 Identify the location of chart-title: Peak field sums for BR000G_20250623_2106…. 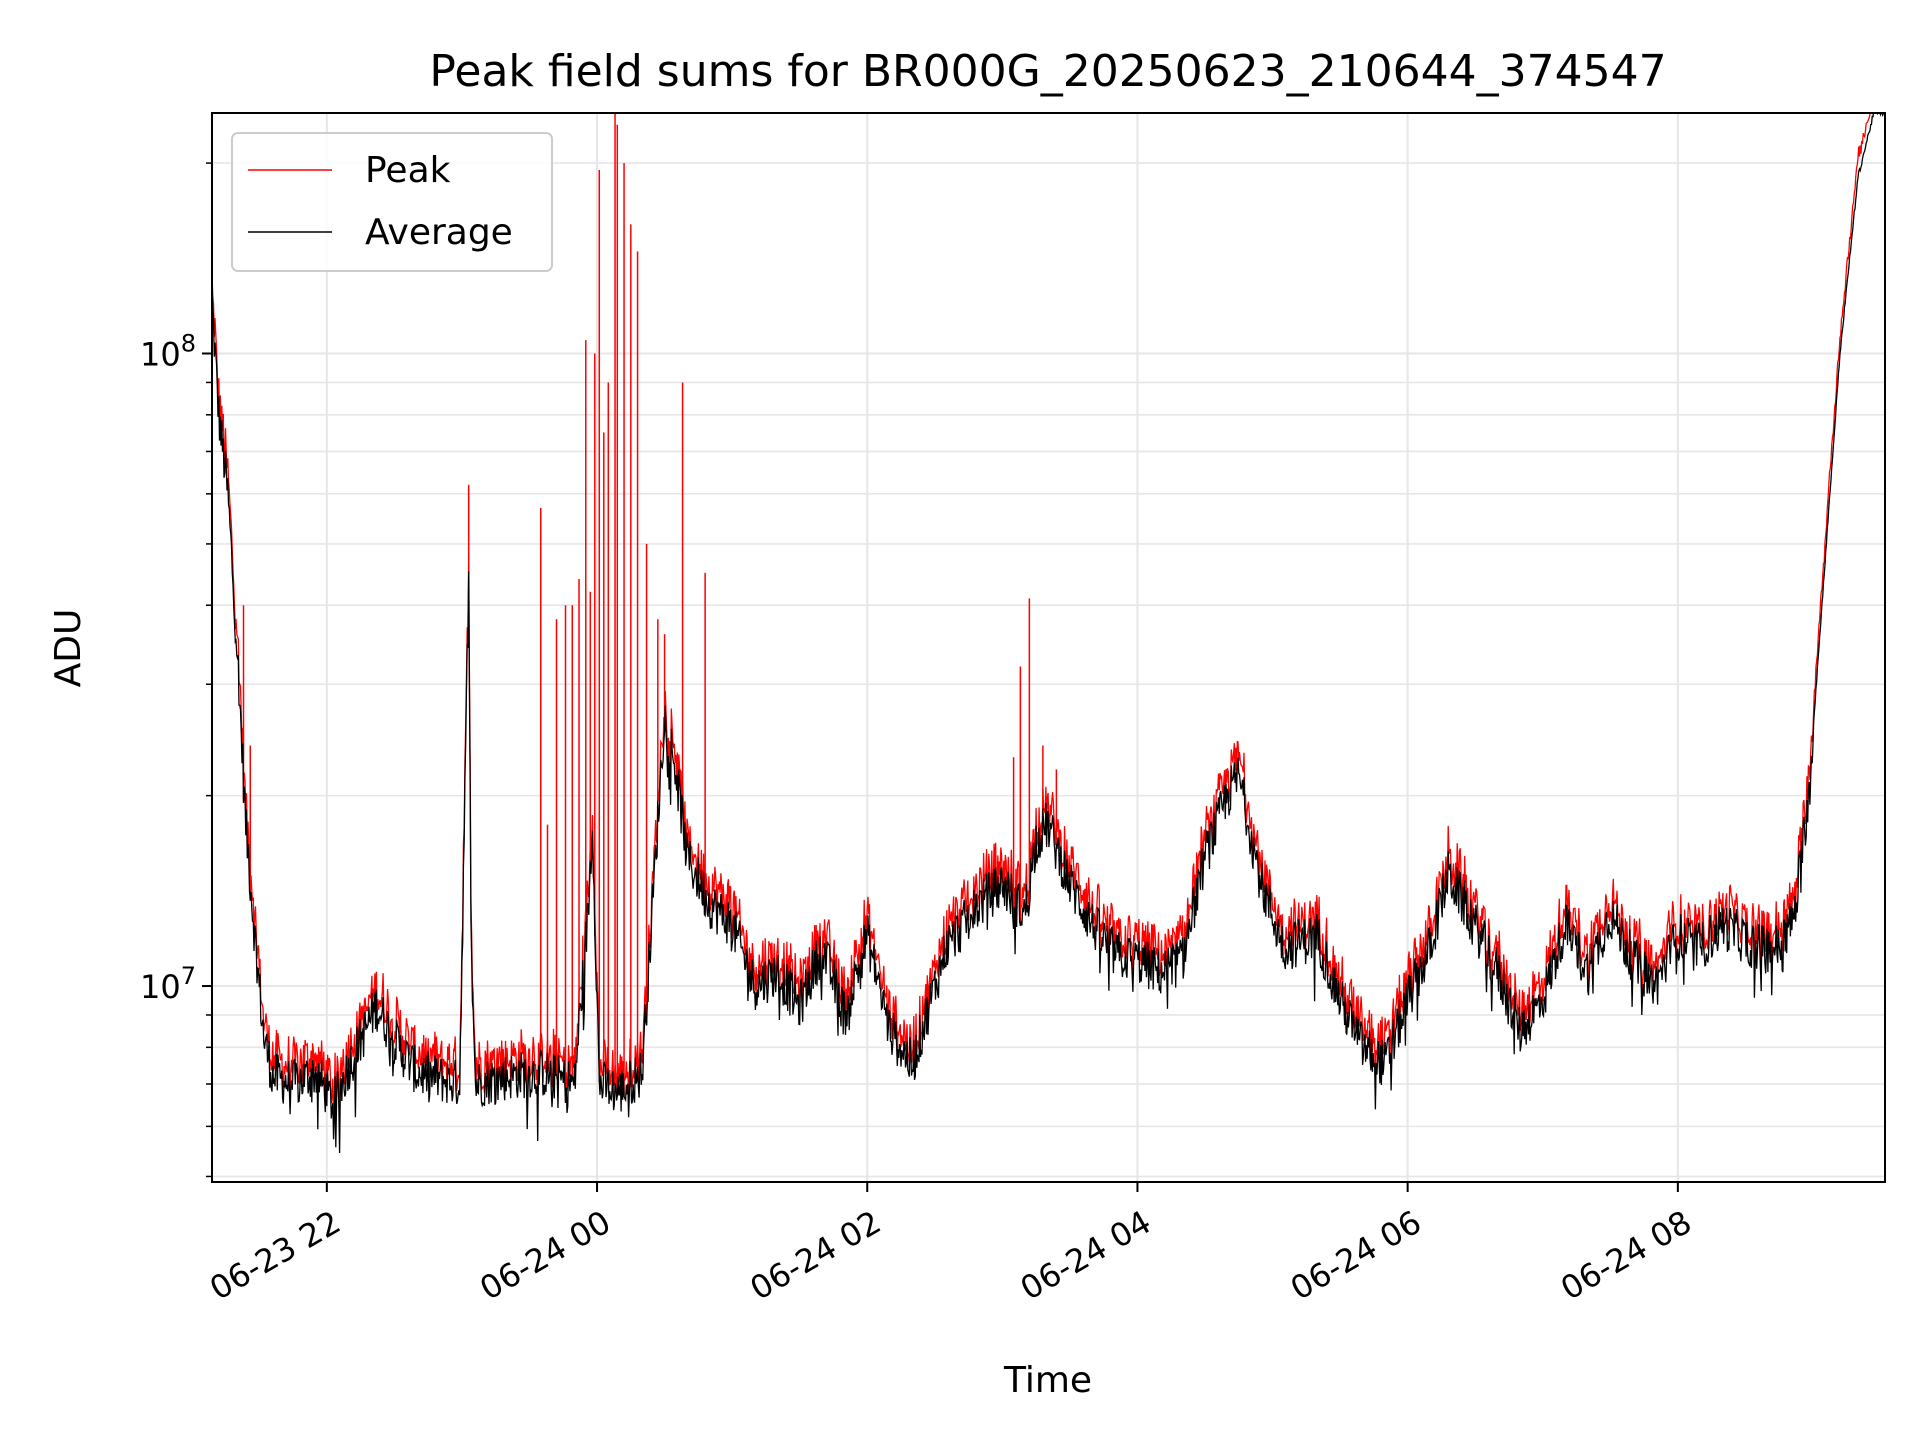
(1047, 71).